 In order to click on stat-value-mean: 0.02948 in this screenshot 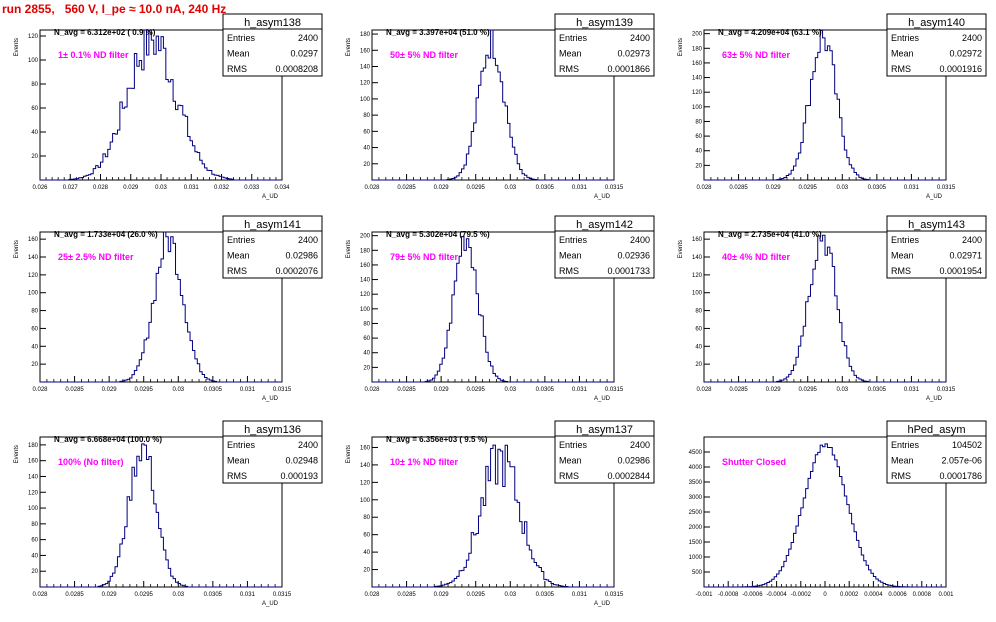, I will do `click(301, 461)`.